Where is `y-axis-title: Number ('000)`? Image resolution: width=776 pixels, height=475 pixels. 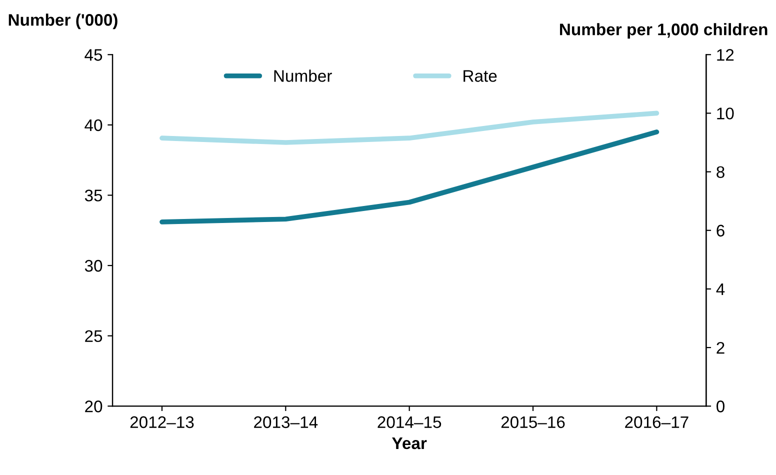
y-axis-title: Number ('000) is located at coordinates (63, 22).